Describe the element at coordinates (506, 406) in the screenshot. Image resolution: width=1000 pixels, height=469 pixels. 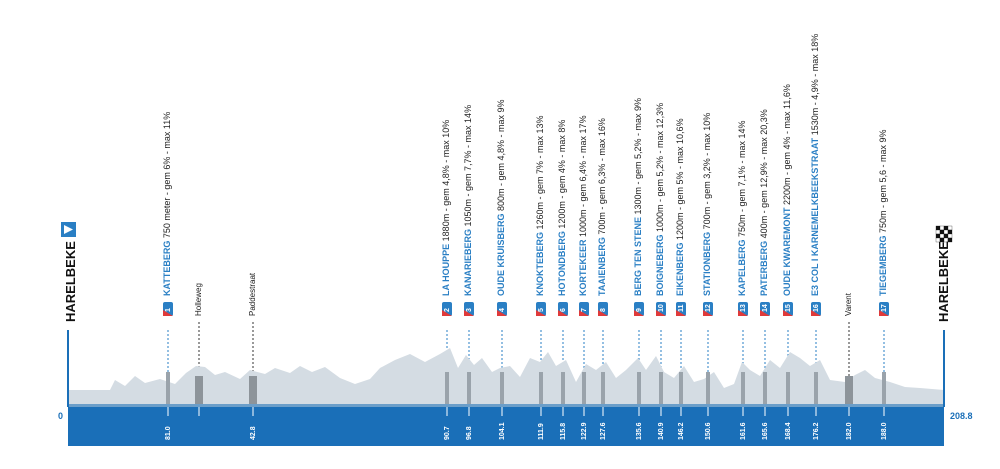
I see `elevation-baseline` at that location.